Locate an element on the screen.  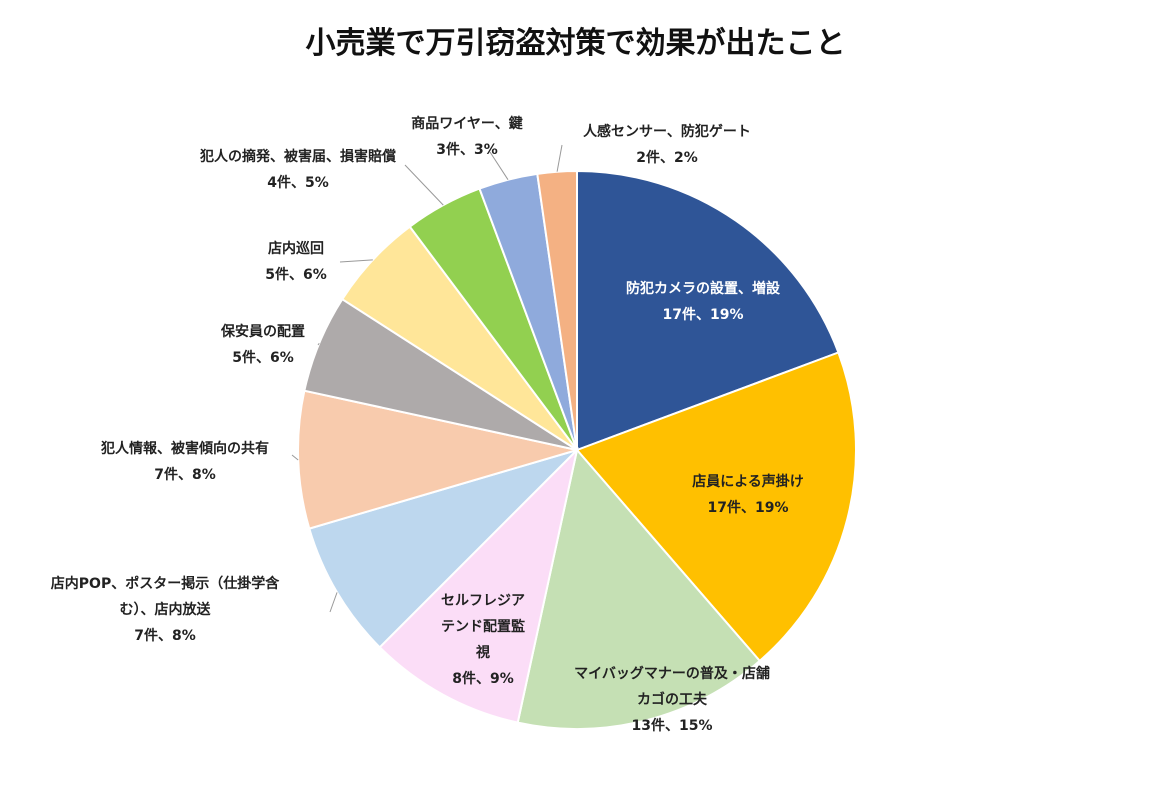
data-label: セルフレジアテンド配置監視 8件、9% is located at coordinates (483, 640).